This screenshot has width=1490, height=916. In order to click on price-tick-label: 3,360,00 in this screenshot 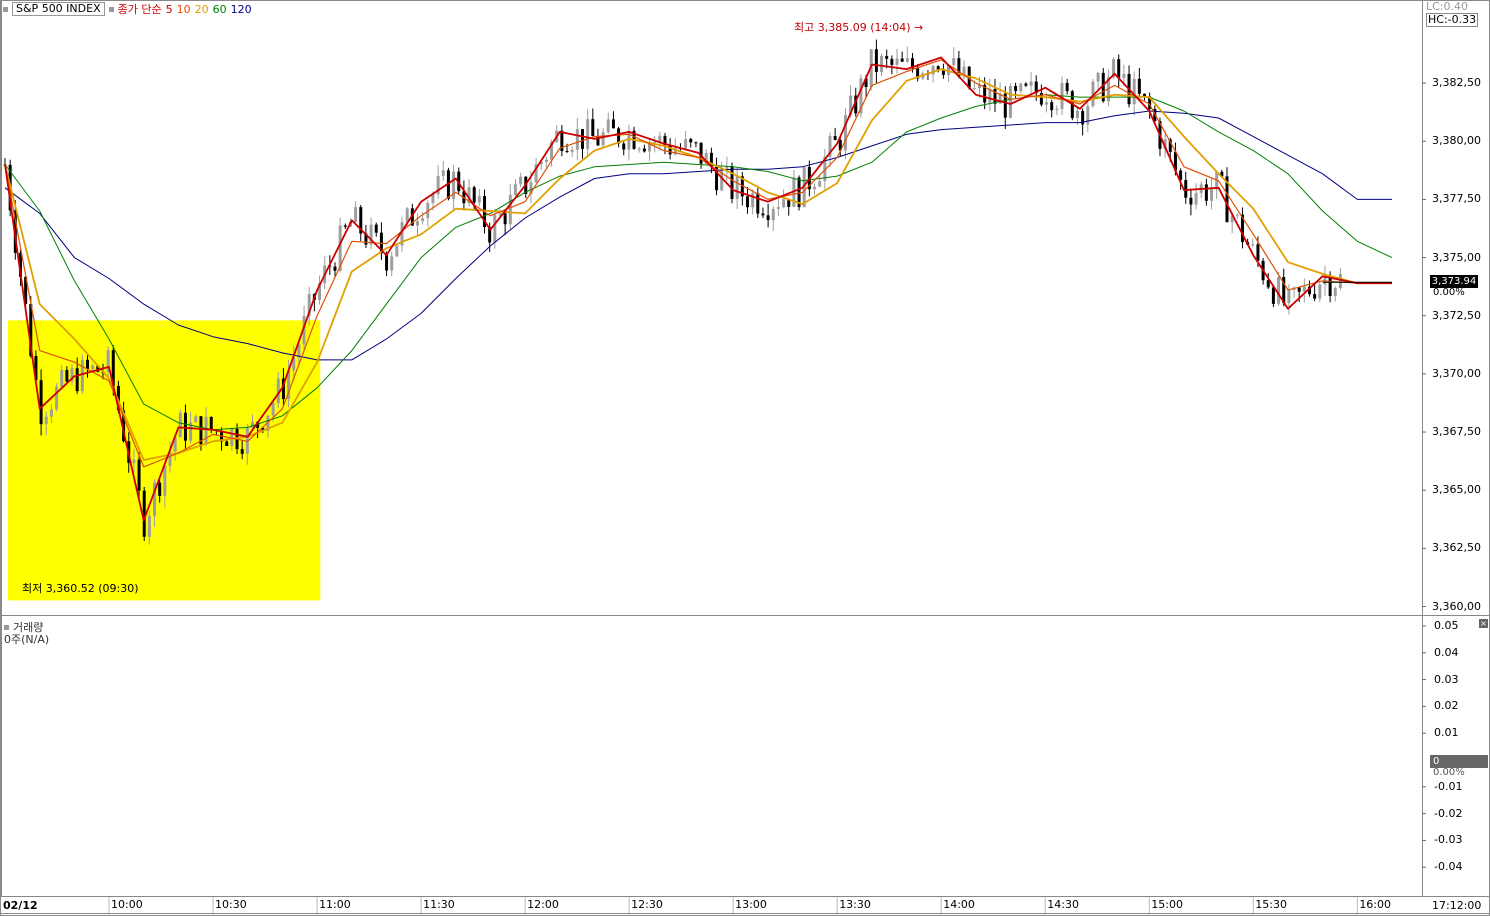, I will do `click(1456, 606)`.